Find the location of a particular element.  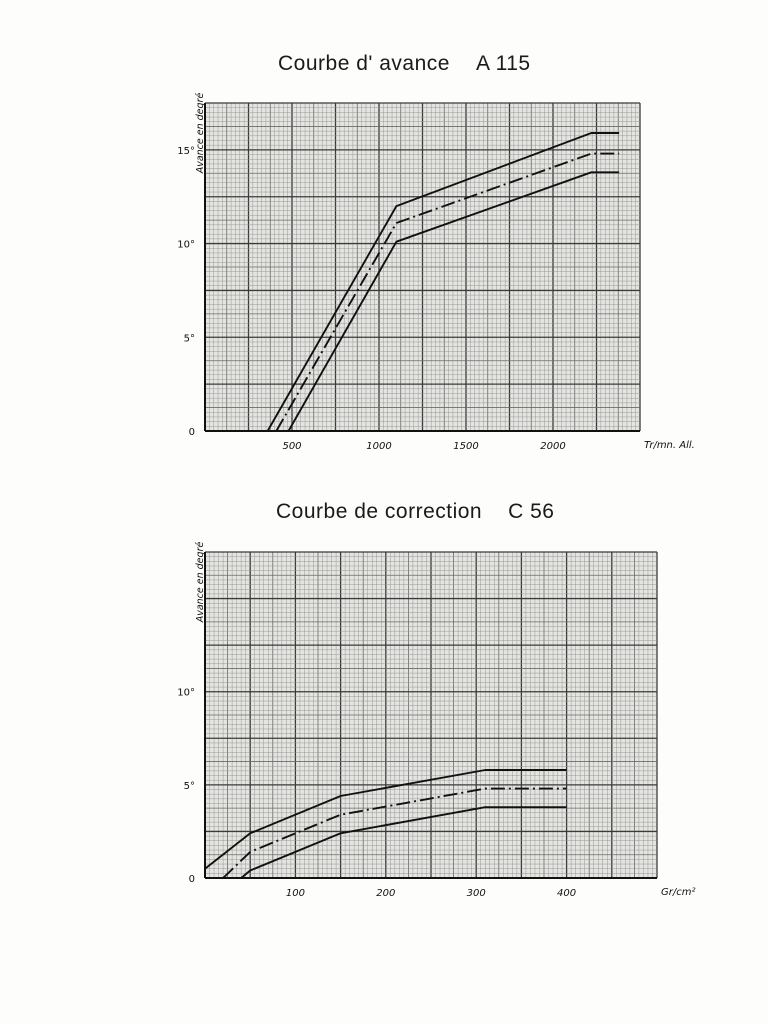

x-tick-label: 100 is located at coordinates (295, 893).